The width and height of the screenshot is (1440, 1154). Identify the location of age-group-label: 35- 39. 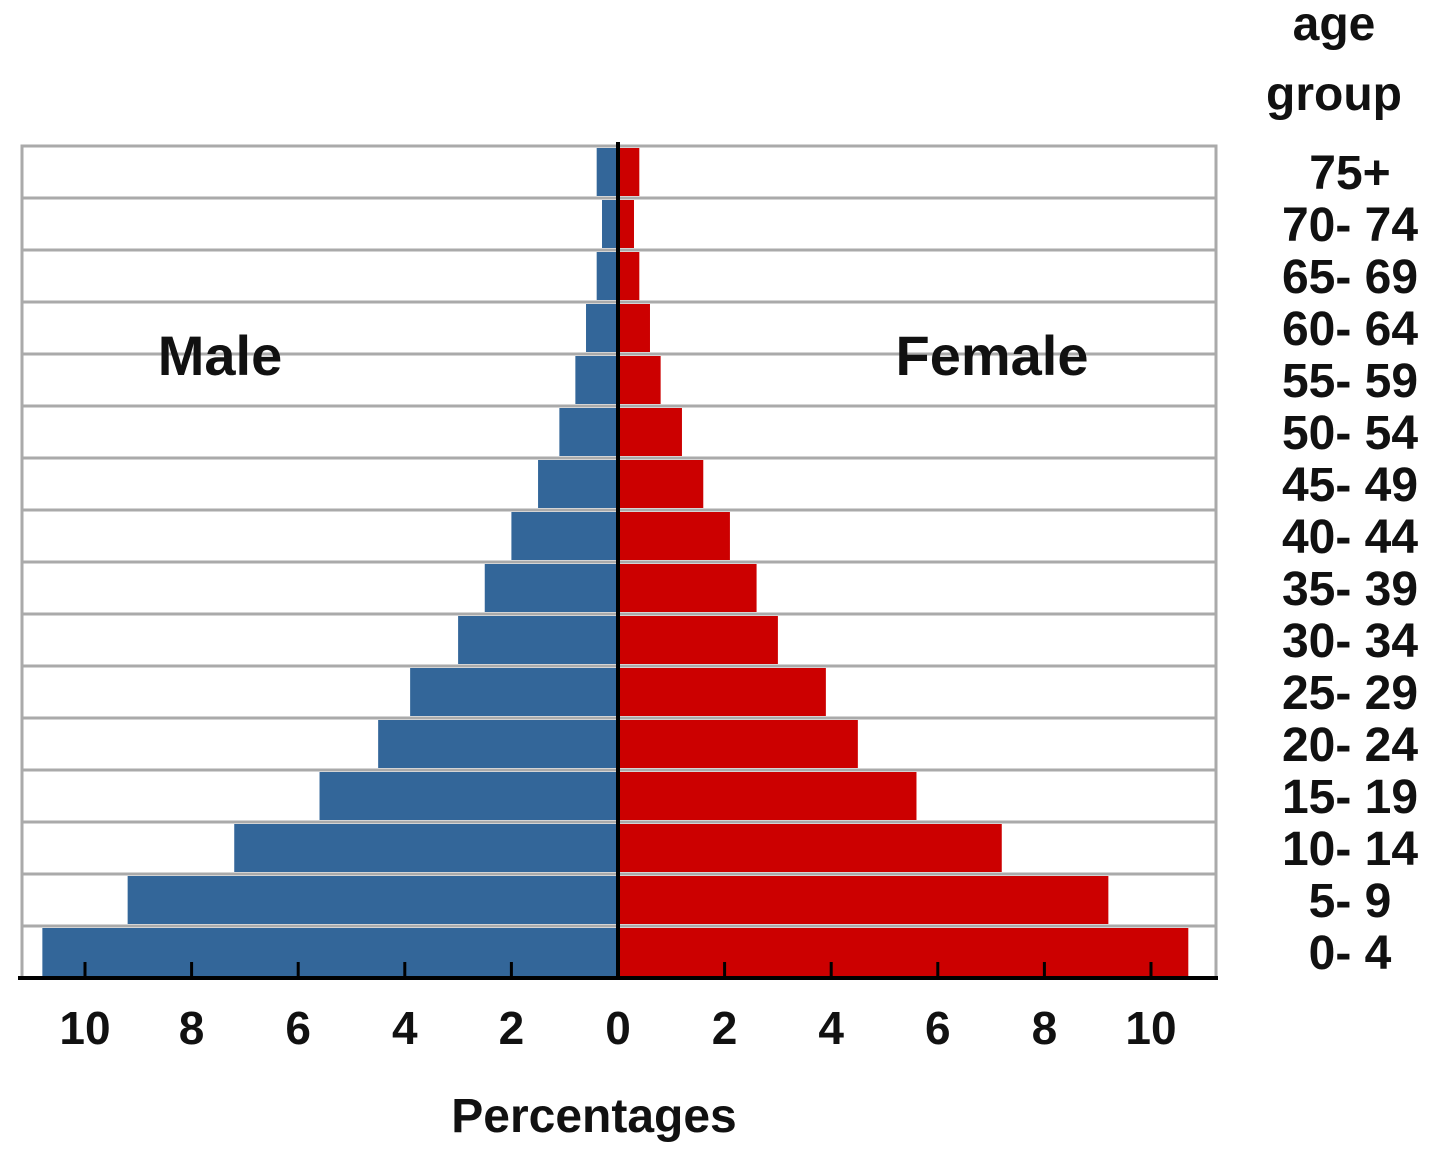
(1350, 589).